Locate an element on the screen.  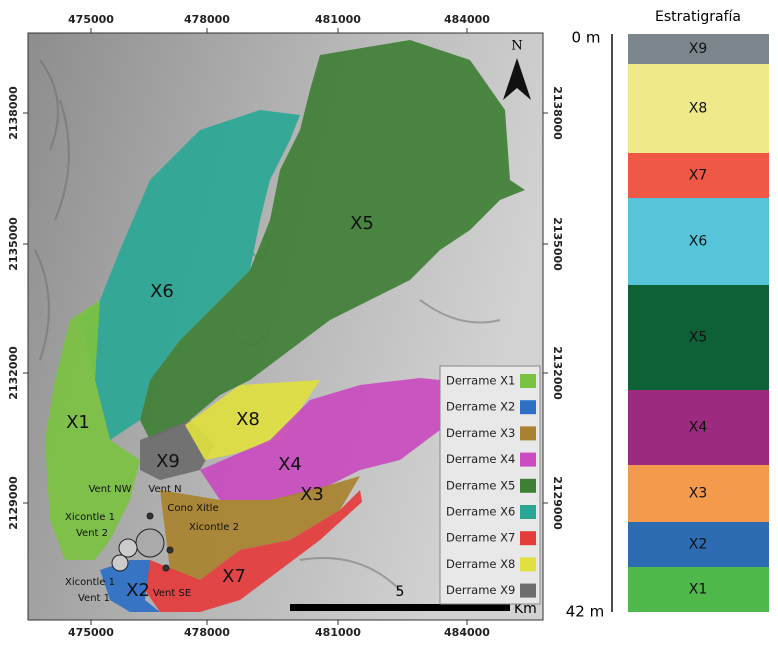
strat-label: X3 is located at coordinates (698, 494).